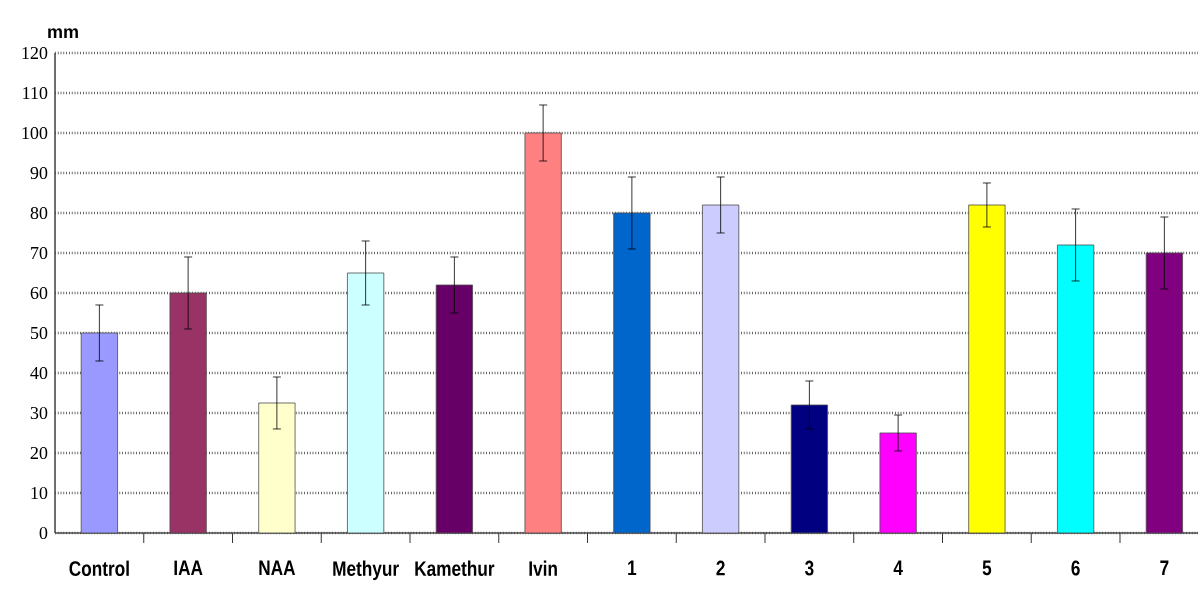 This screenshot has width=1200, height=599. I want to click on x-tick-label: 7, so click(1164, 568).